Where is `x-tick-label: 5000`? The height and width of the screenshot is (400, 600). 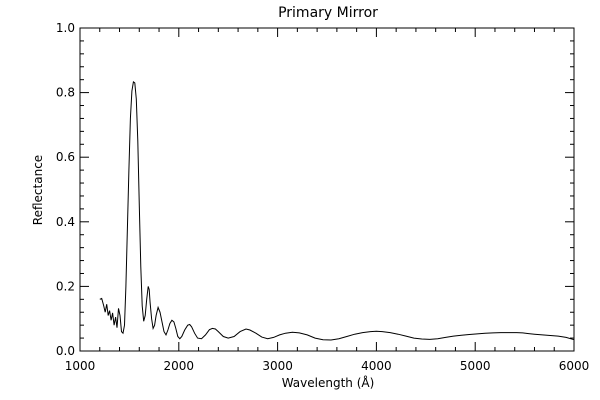
x-tick-label: 5000 is located at coordinates (475, 366).